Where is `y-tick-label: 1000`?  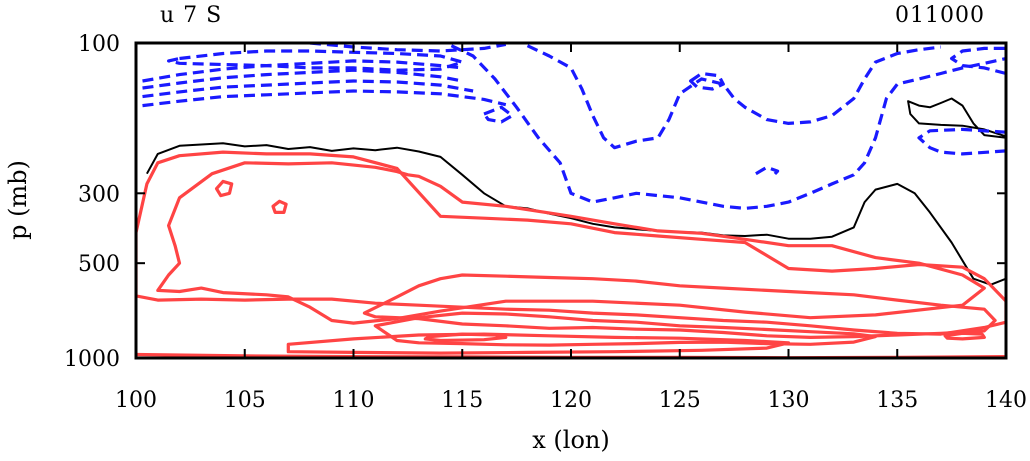 y-tick-label: 1000 is located at coordinates (92, 359).